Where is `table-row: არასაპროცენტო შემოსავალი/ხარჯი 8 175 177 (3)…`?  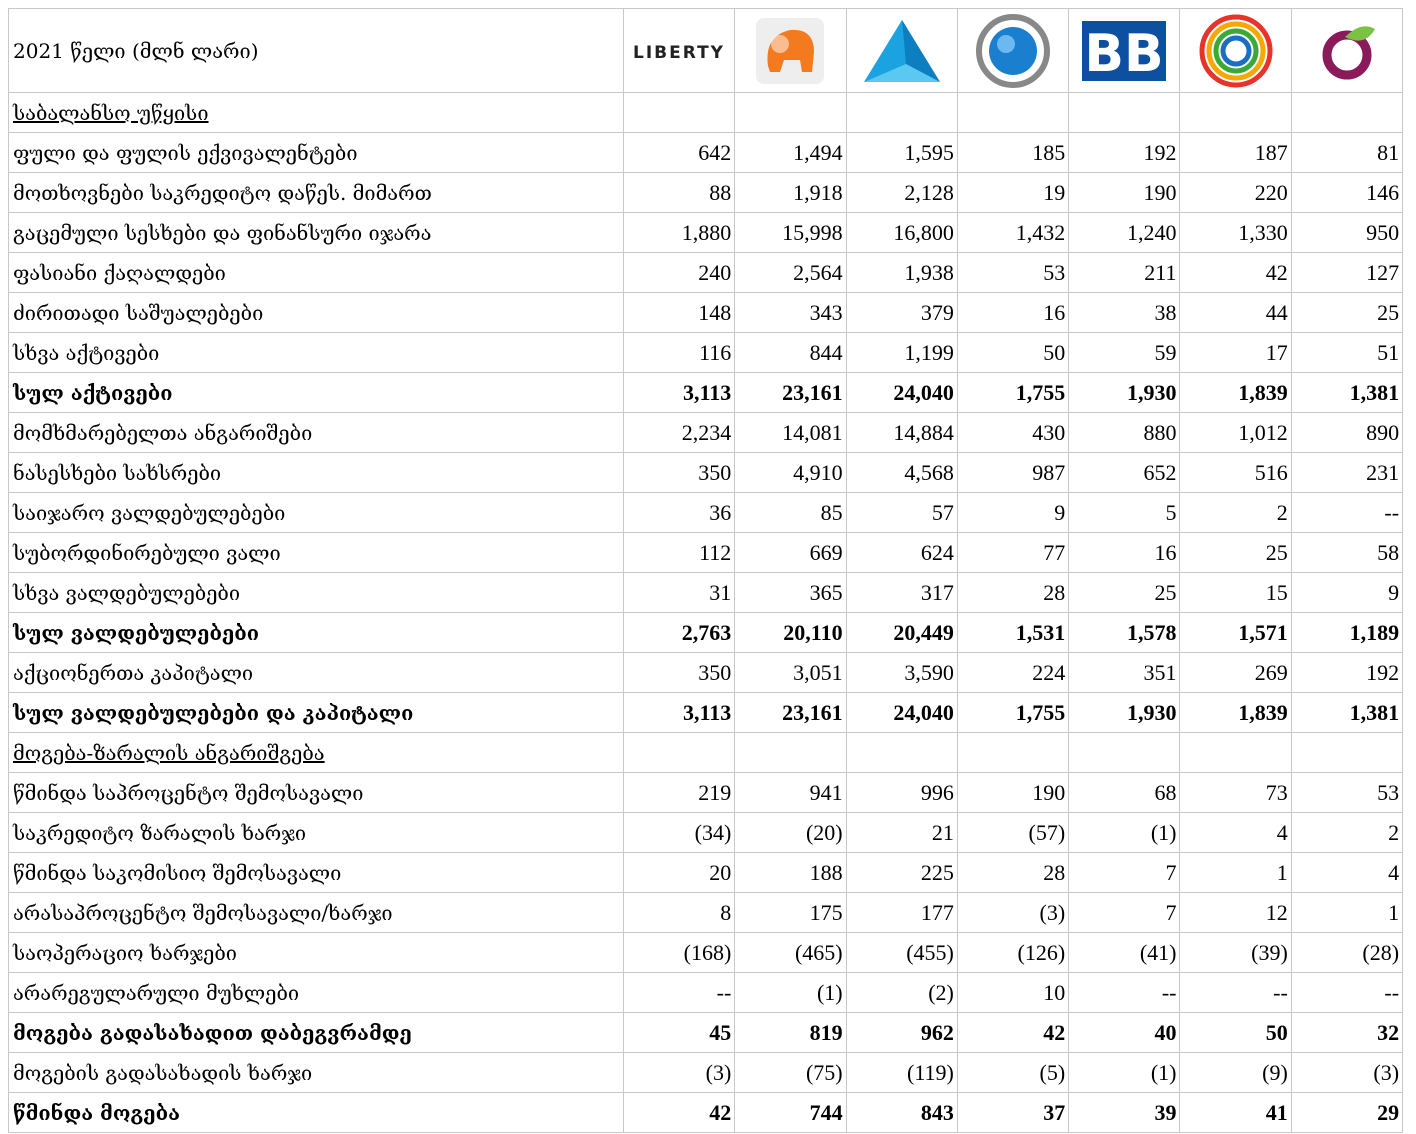
table-row: არასაპროცენტო შემოსავალი/ხარჯი 8 175 177 (3)… is located at coordinates (706, 912).